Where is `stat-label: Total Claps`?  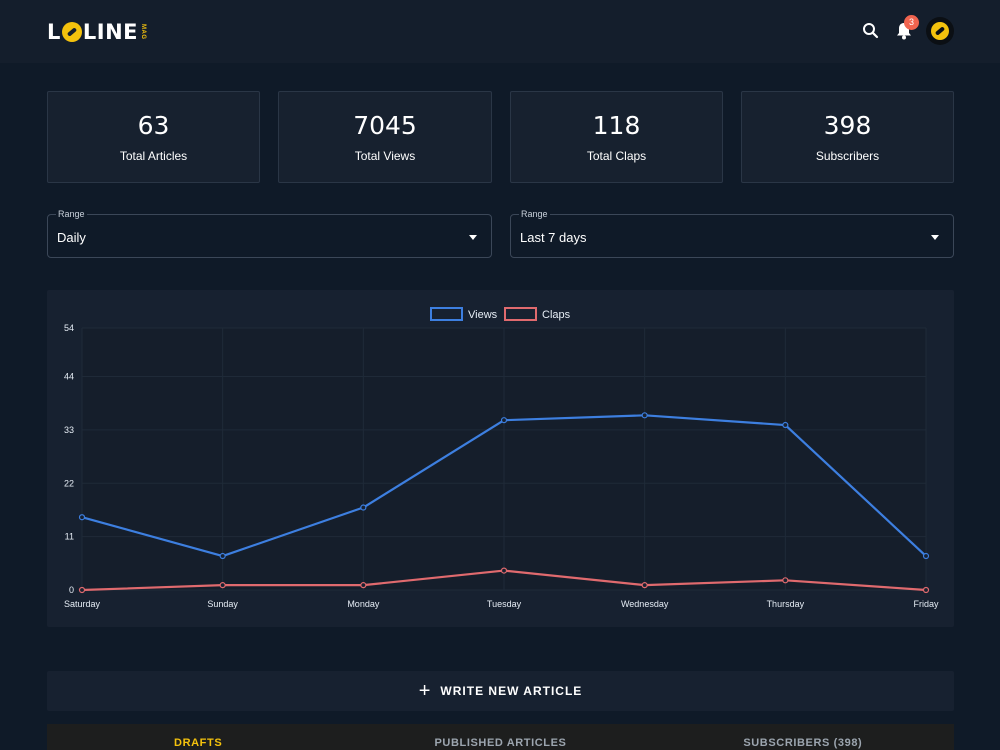
stat-label: Total Claps is located at coordinates (616, 156).